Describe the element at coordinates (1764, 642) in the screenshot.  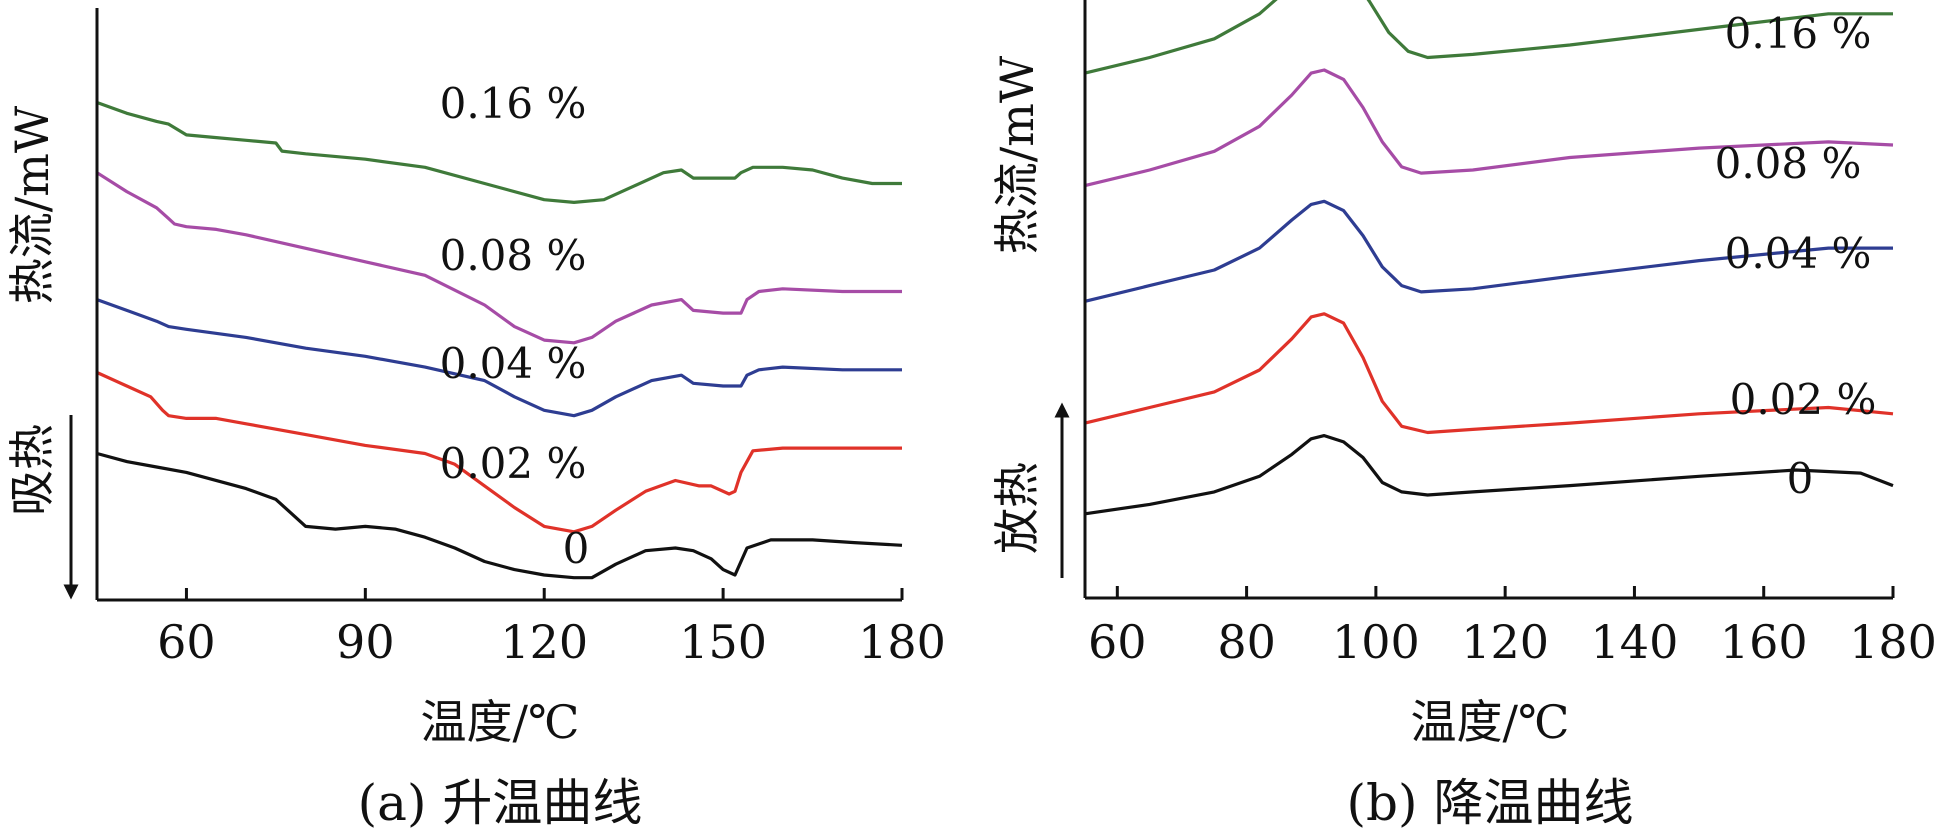
I see `x-tick-label: 160` at that location.